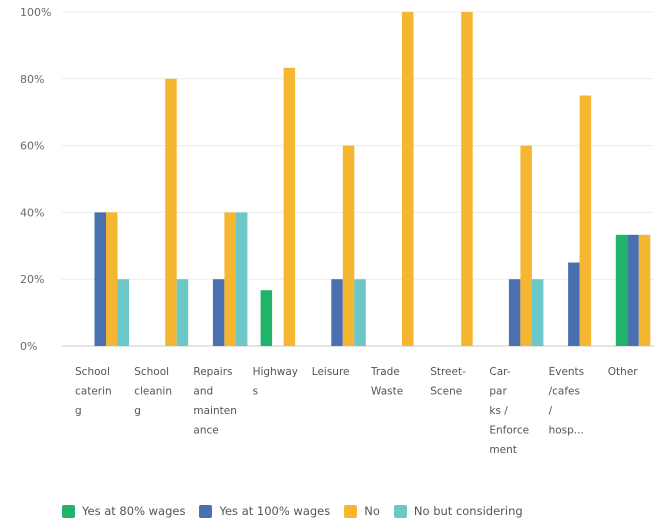  Describe the element at coordinates (28, 346) in the screenshot. I see `y-tick-label: 0%` at that location.